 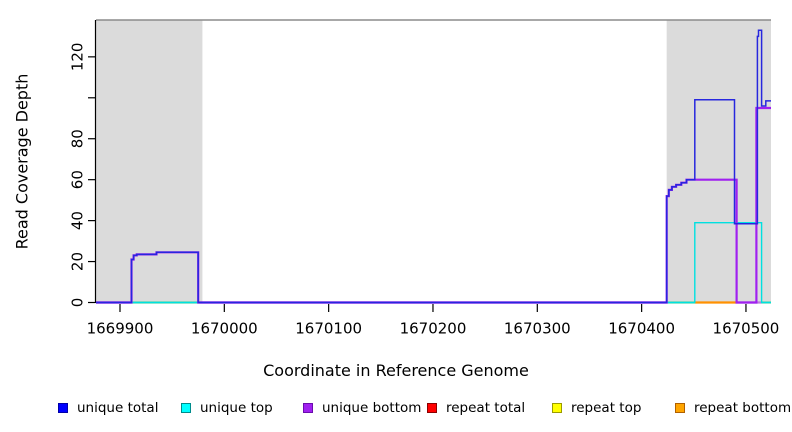 I want to click on x-tick-label: 1670300, so click(x=537, y=329).